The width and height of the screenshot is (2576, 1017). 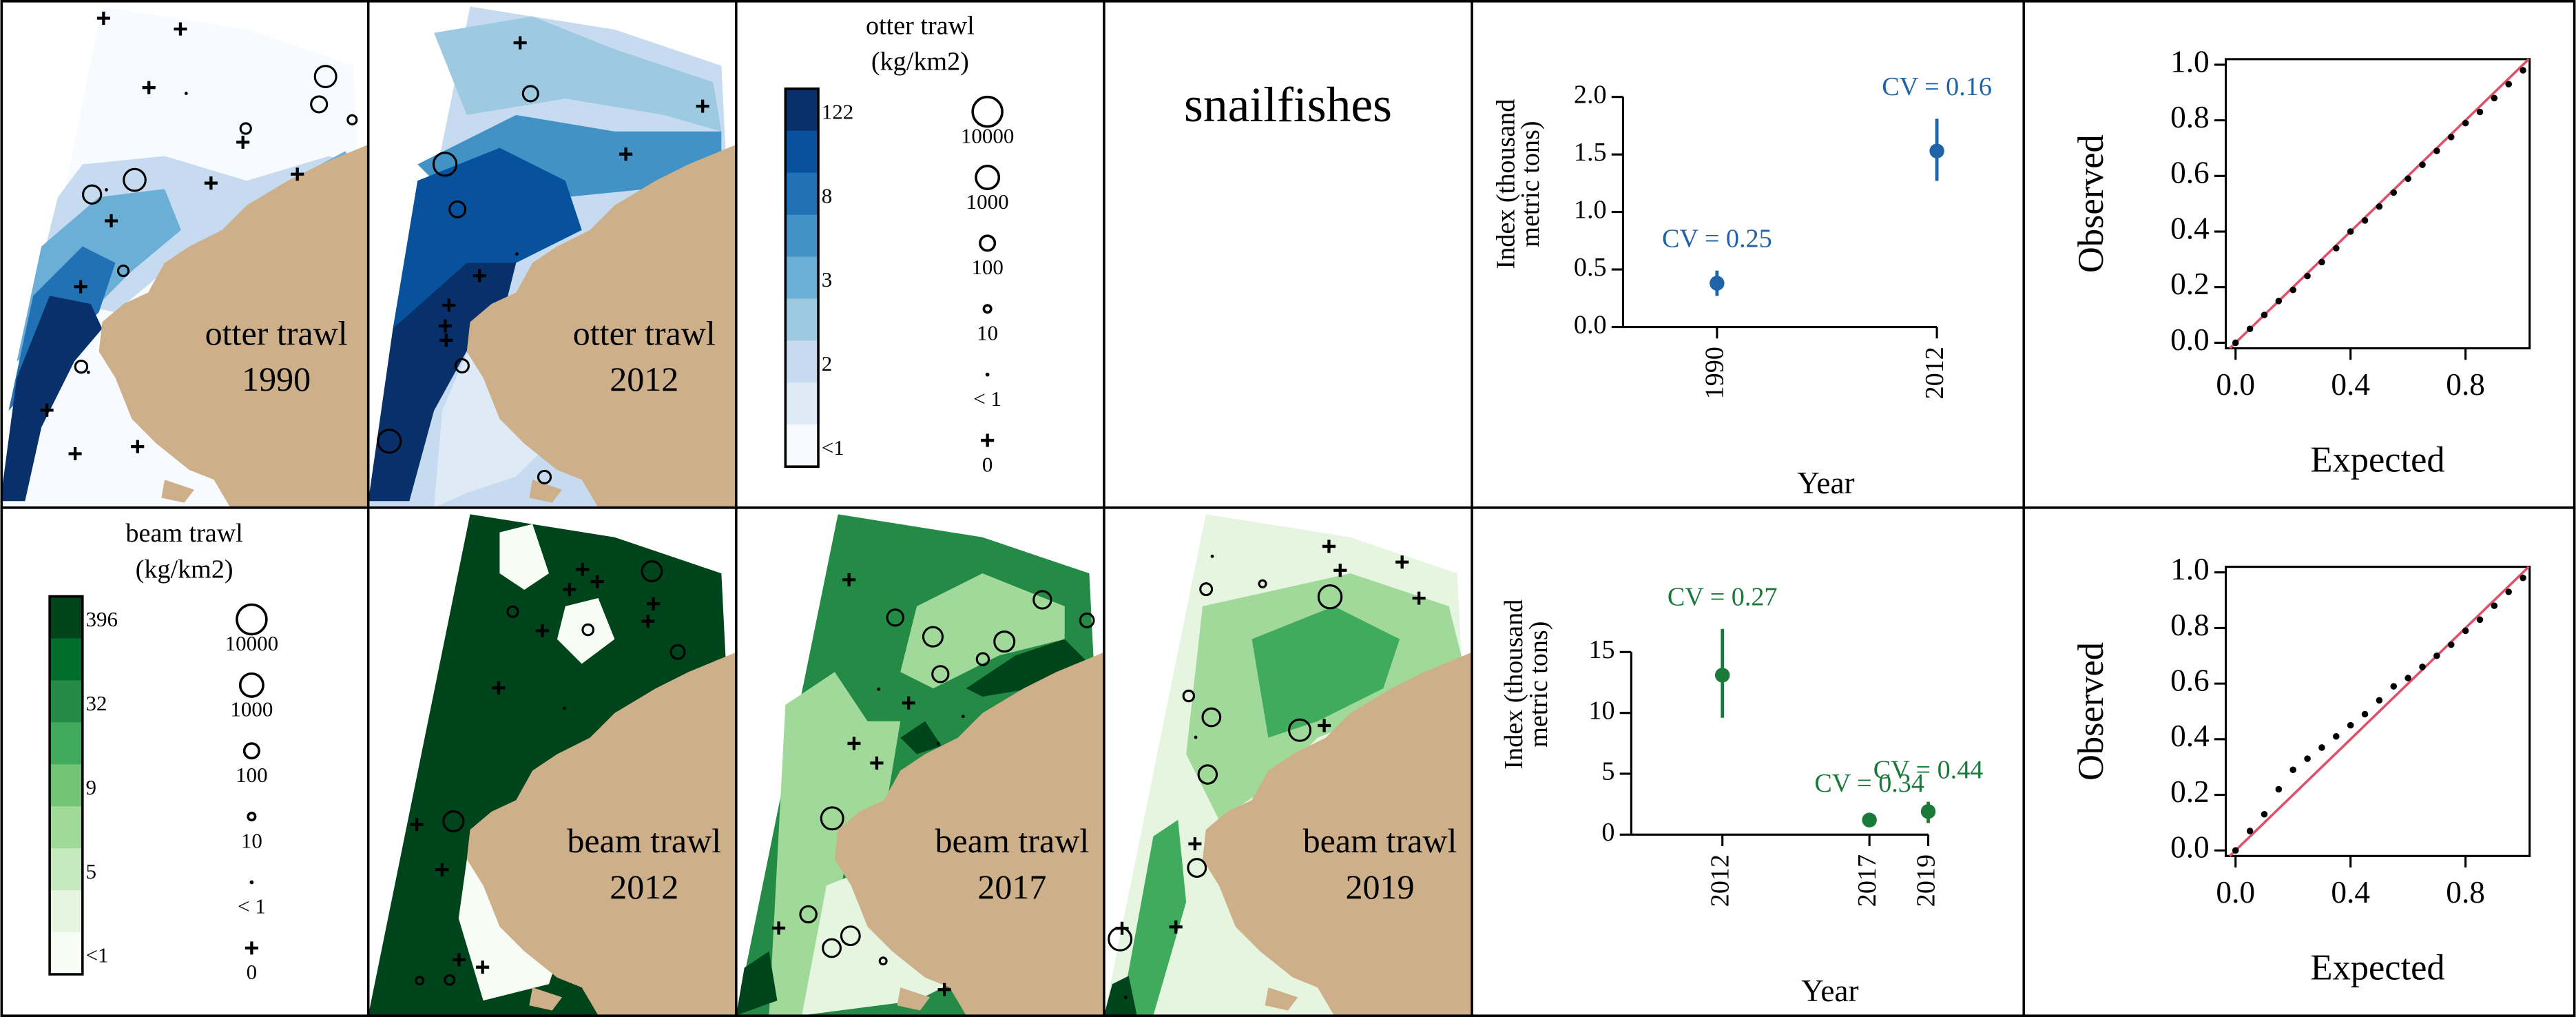 I want to click on color-label: 32, so click(x=96, y=703).